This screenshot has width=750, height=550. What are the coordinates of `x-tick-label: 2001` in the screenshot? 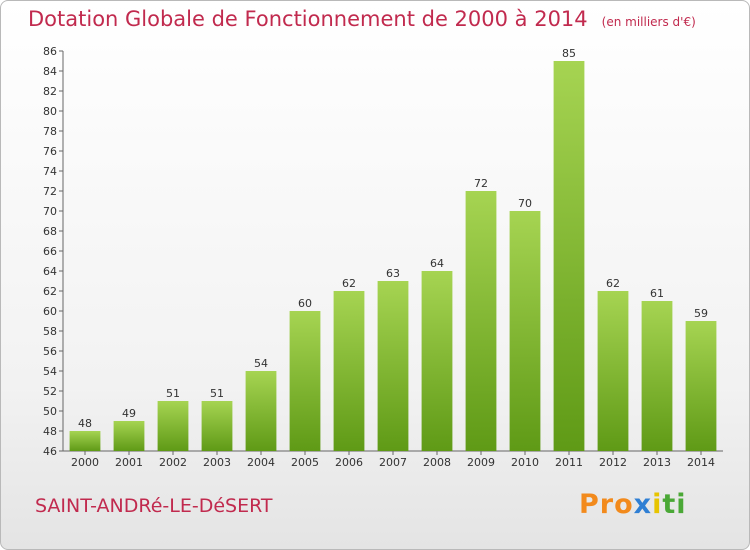 It's located at (129, 462).